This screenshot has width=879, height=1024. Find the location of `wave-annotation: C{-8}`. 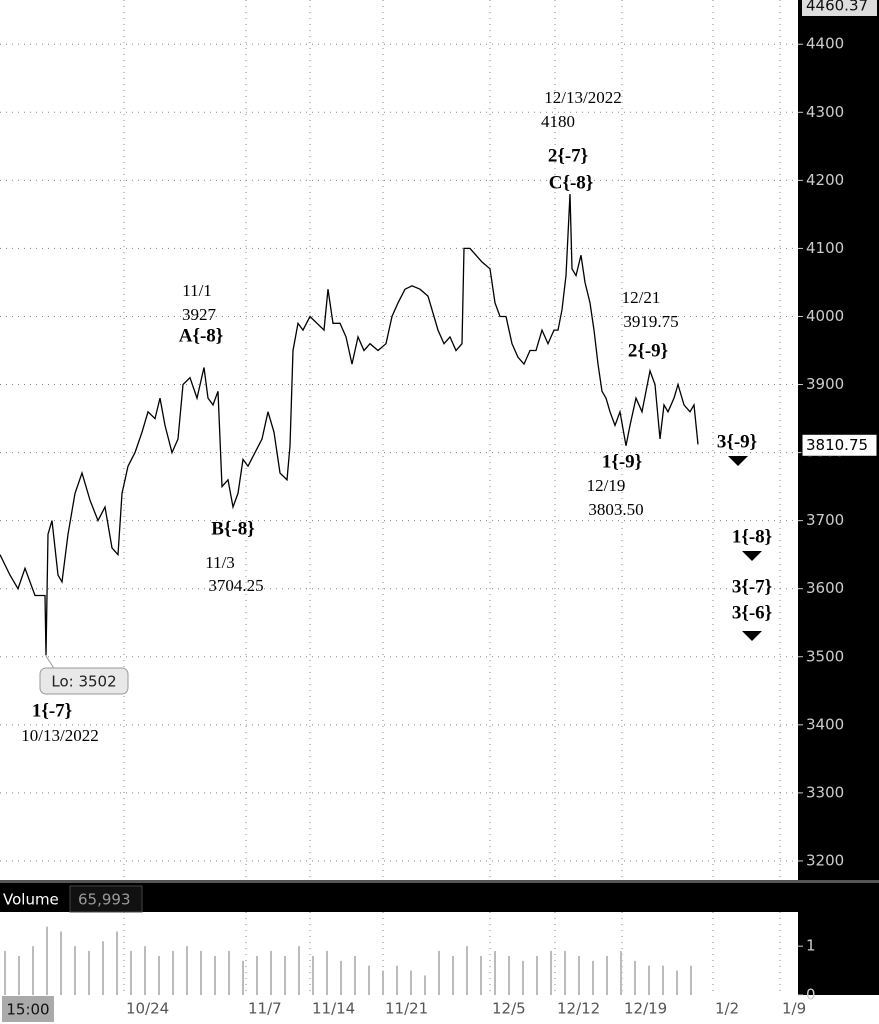

wave-annotation: C{-8} is located at coordinates (571, 182).